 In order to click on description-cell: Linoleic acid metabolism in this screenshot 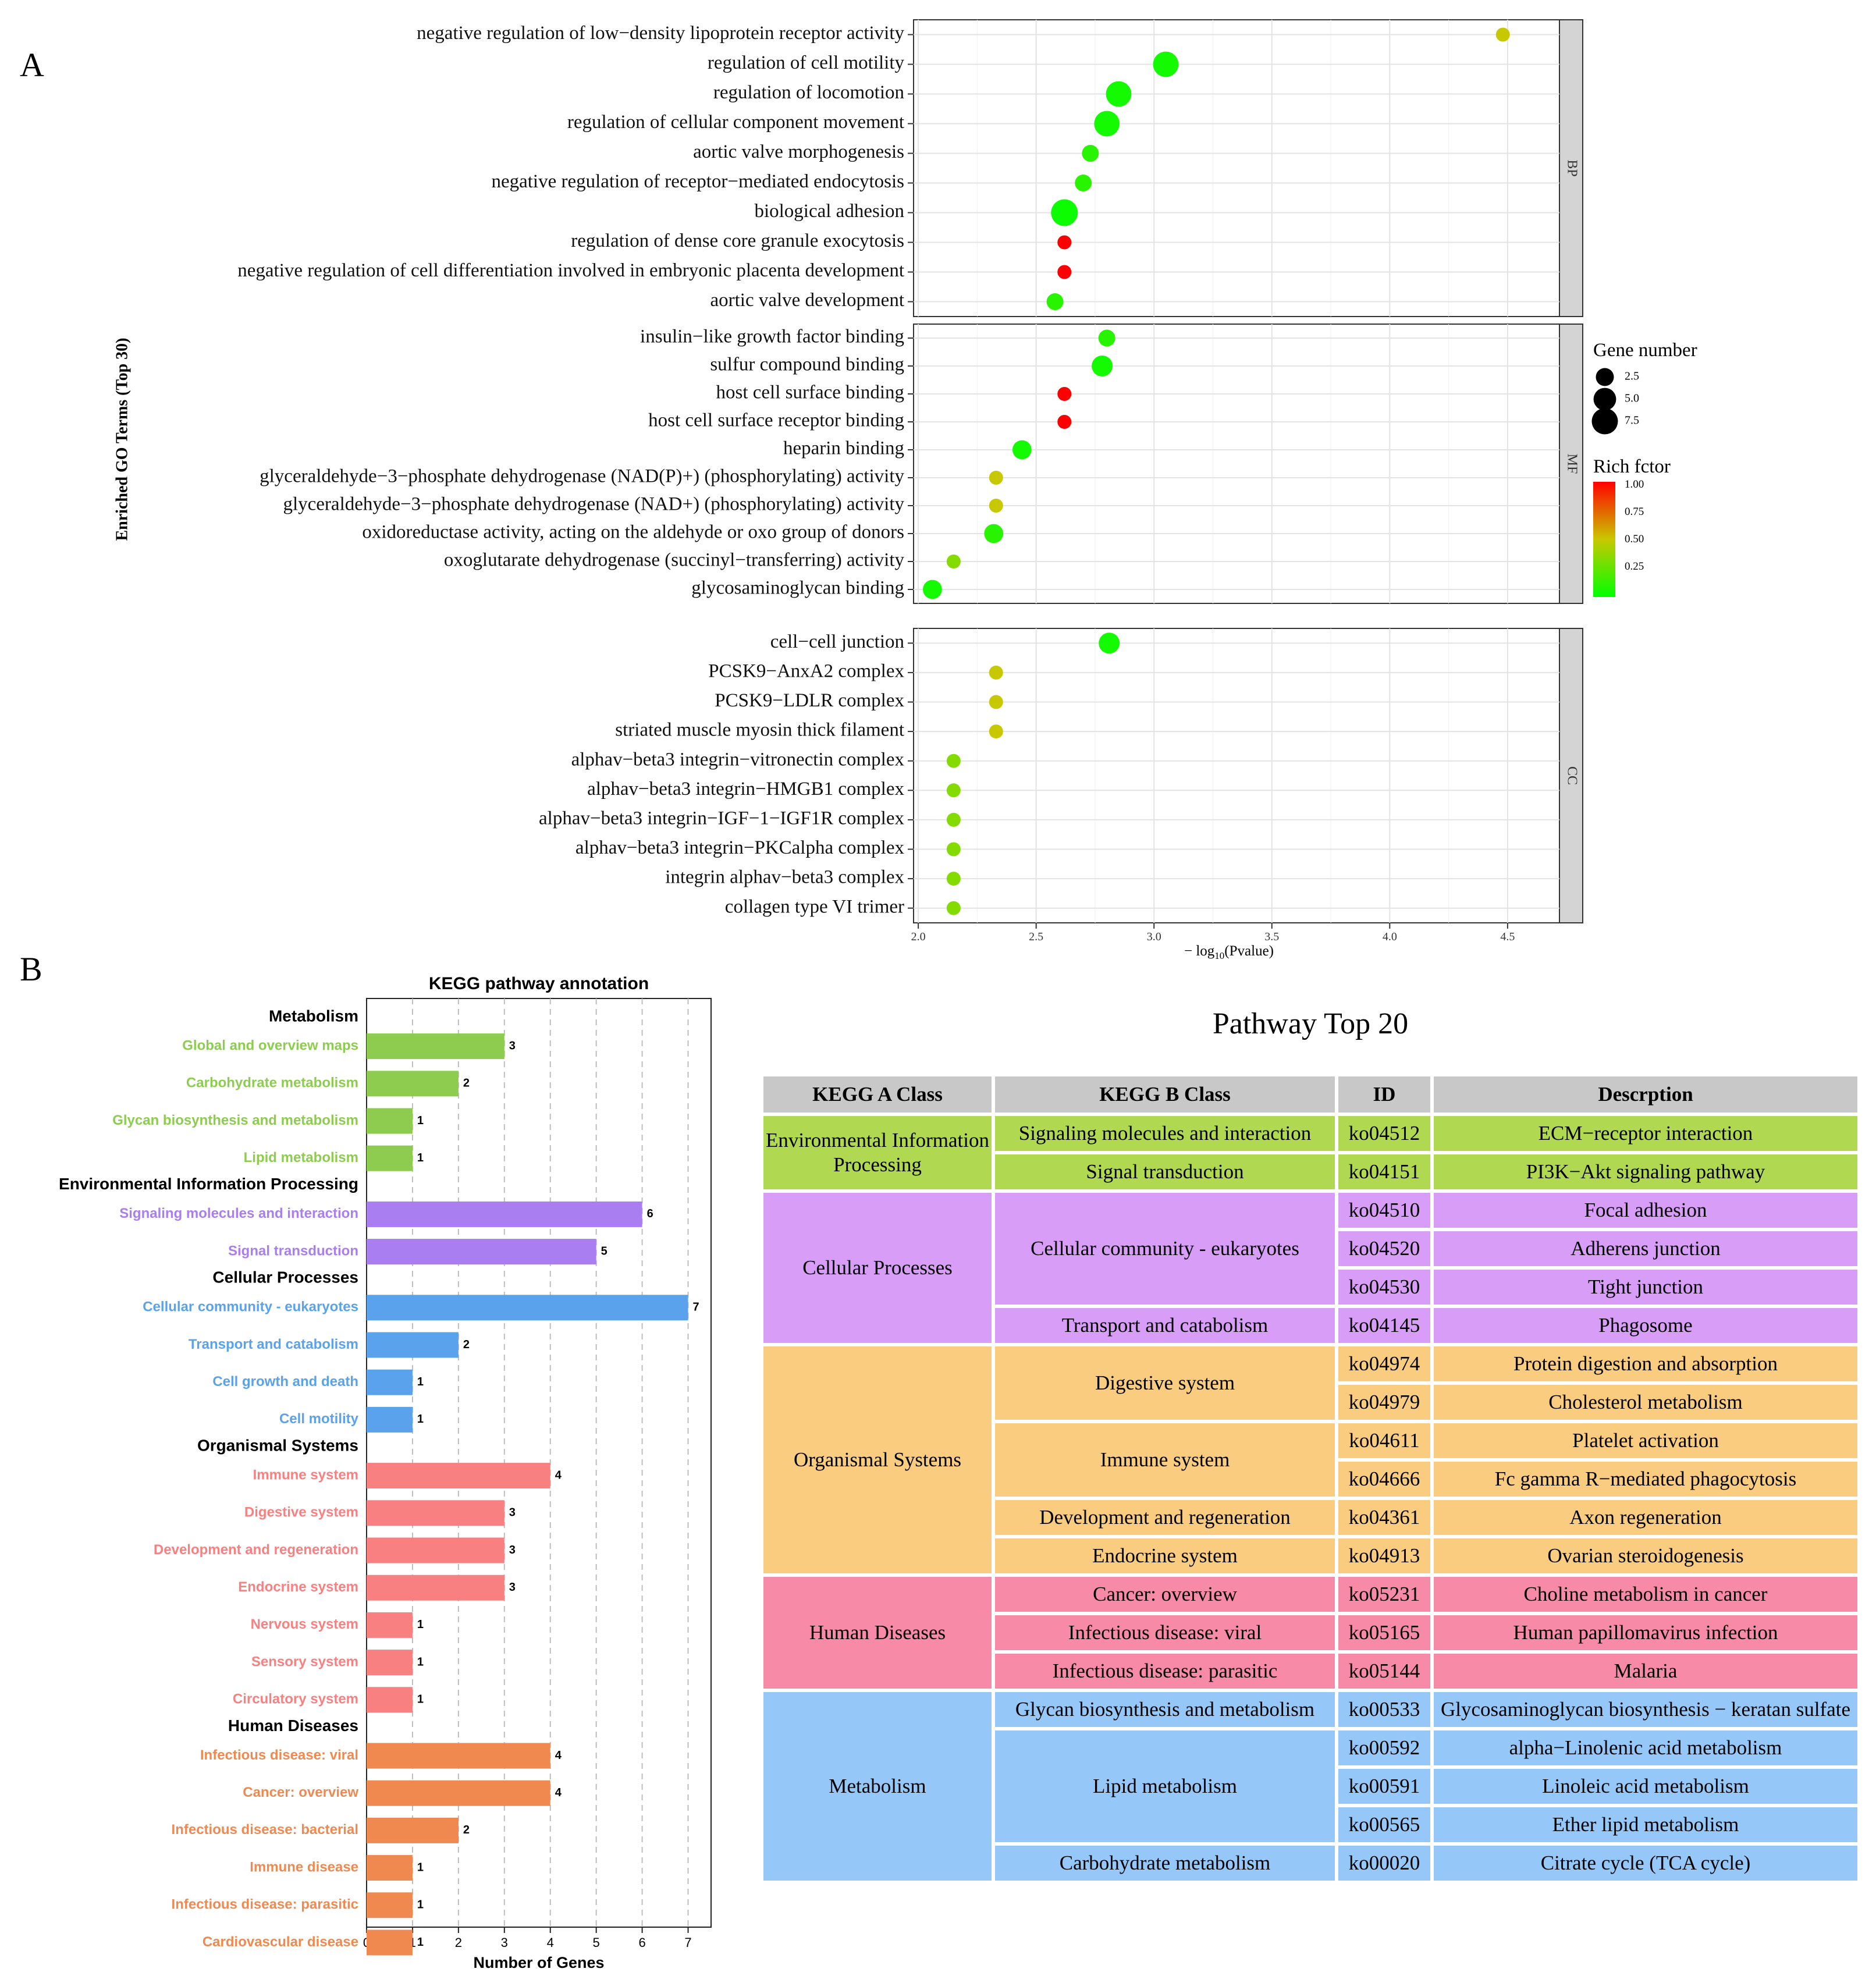, I will do `click(1645, 1786)`.